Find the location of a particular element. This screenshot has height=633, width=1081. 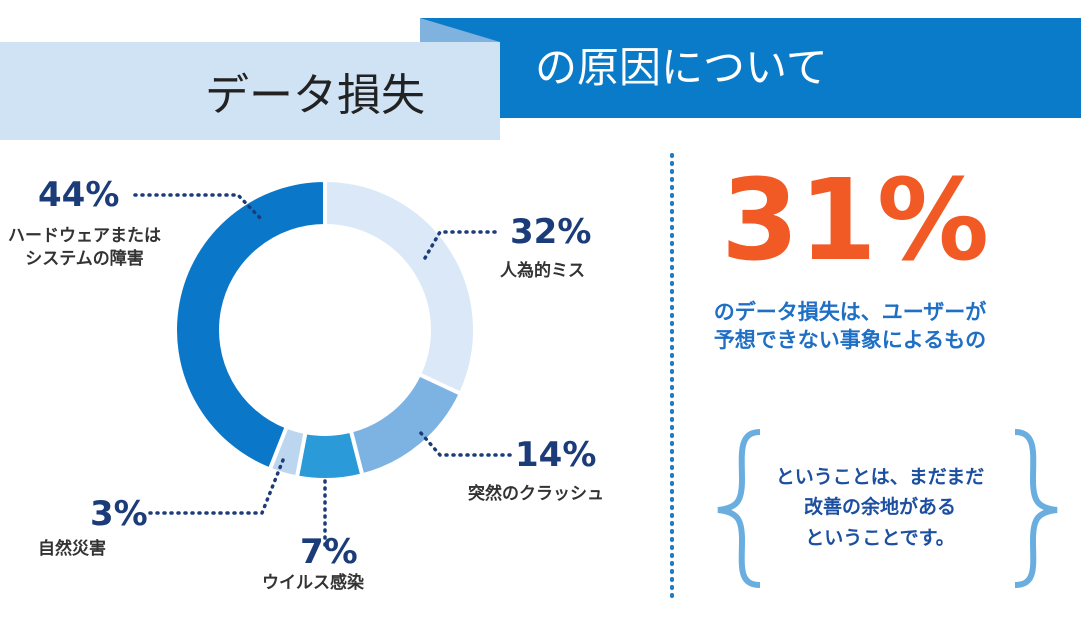

value-label: 3% is located at coordinates (119, 514).